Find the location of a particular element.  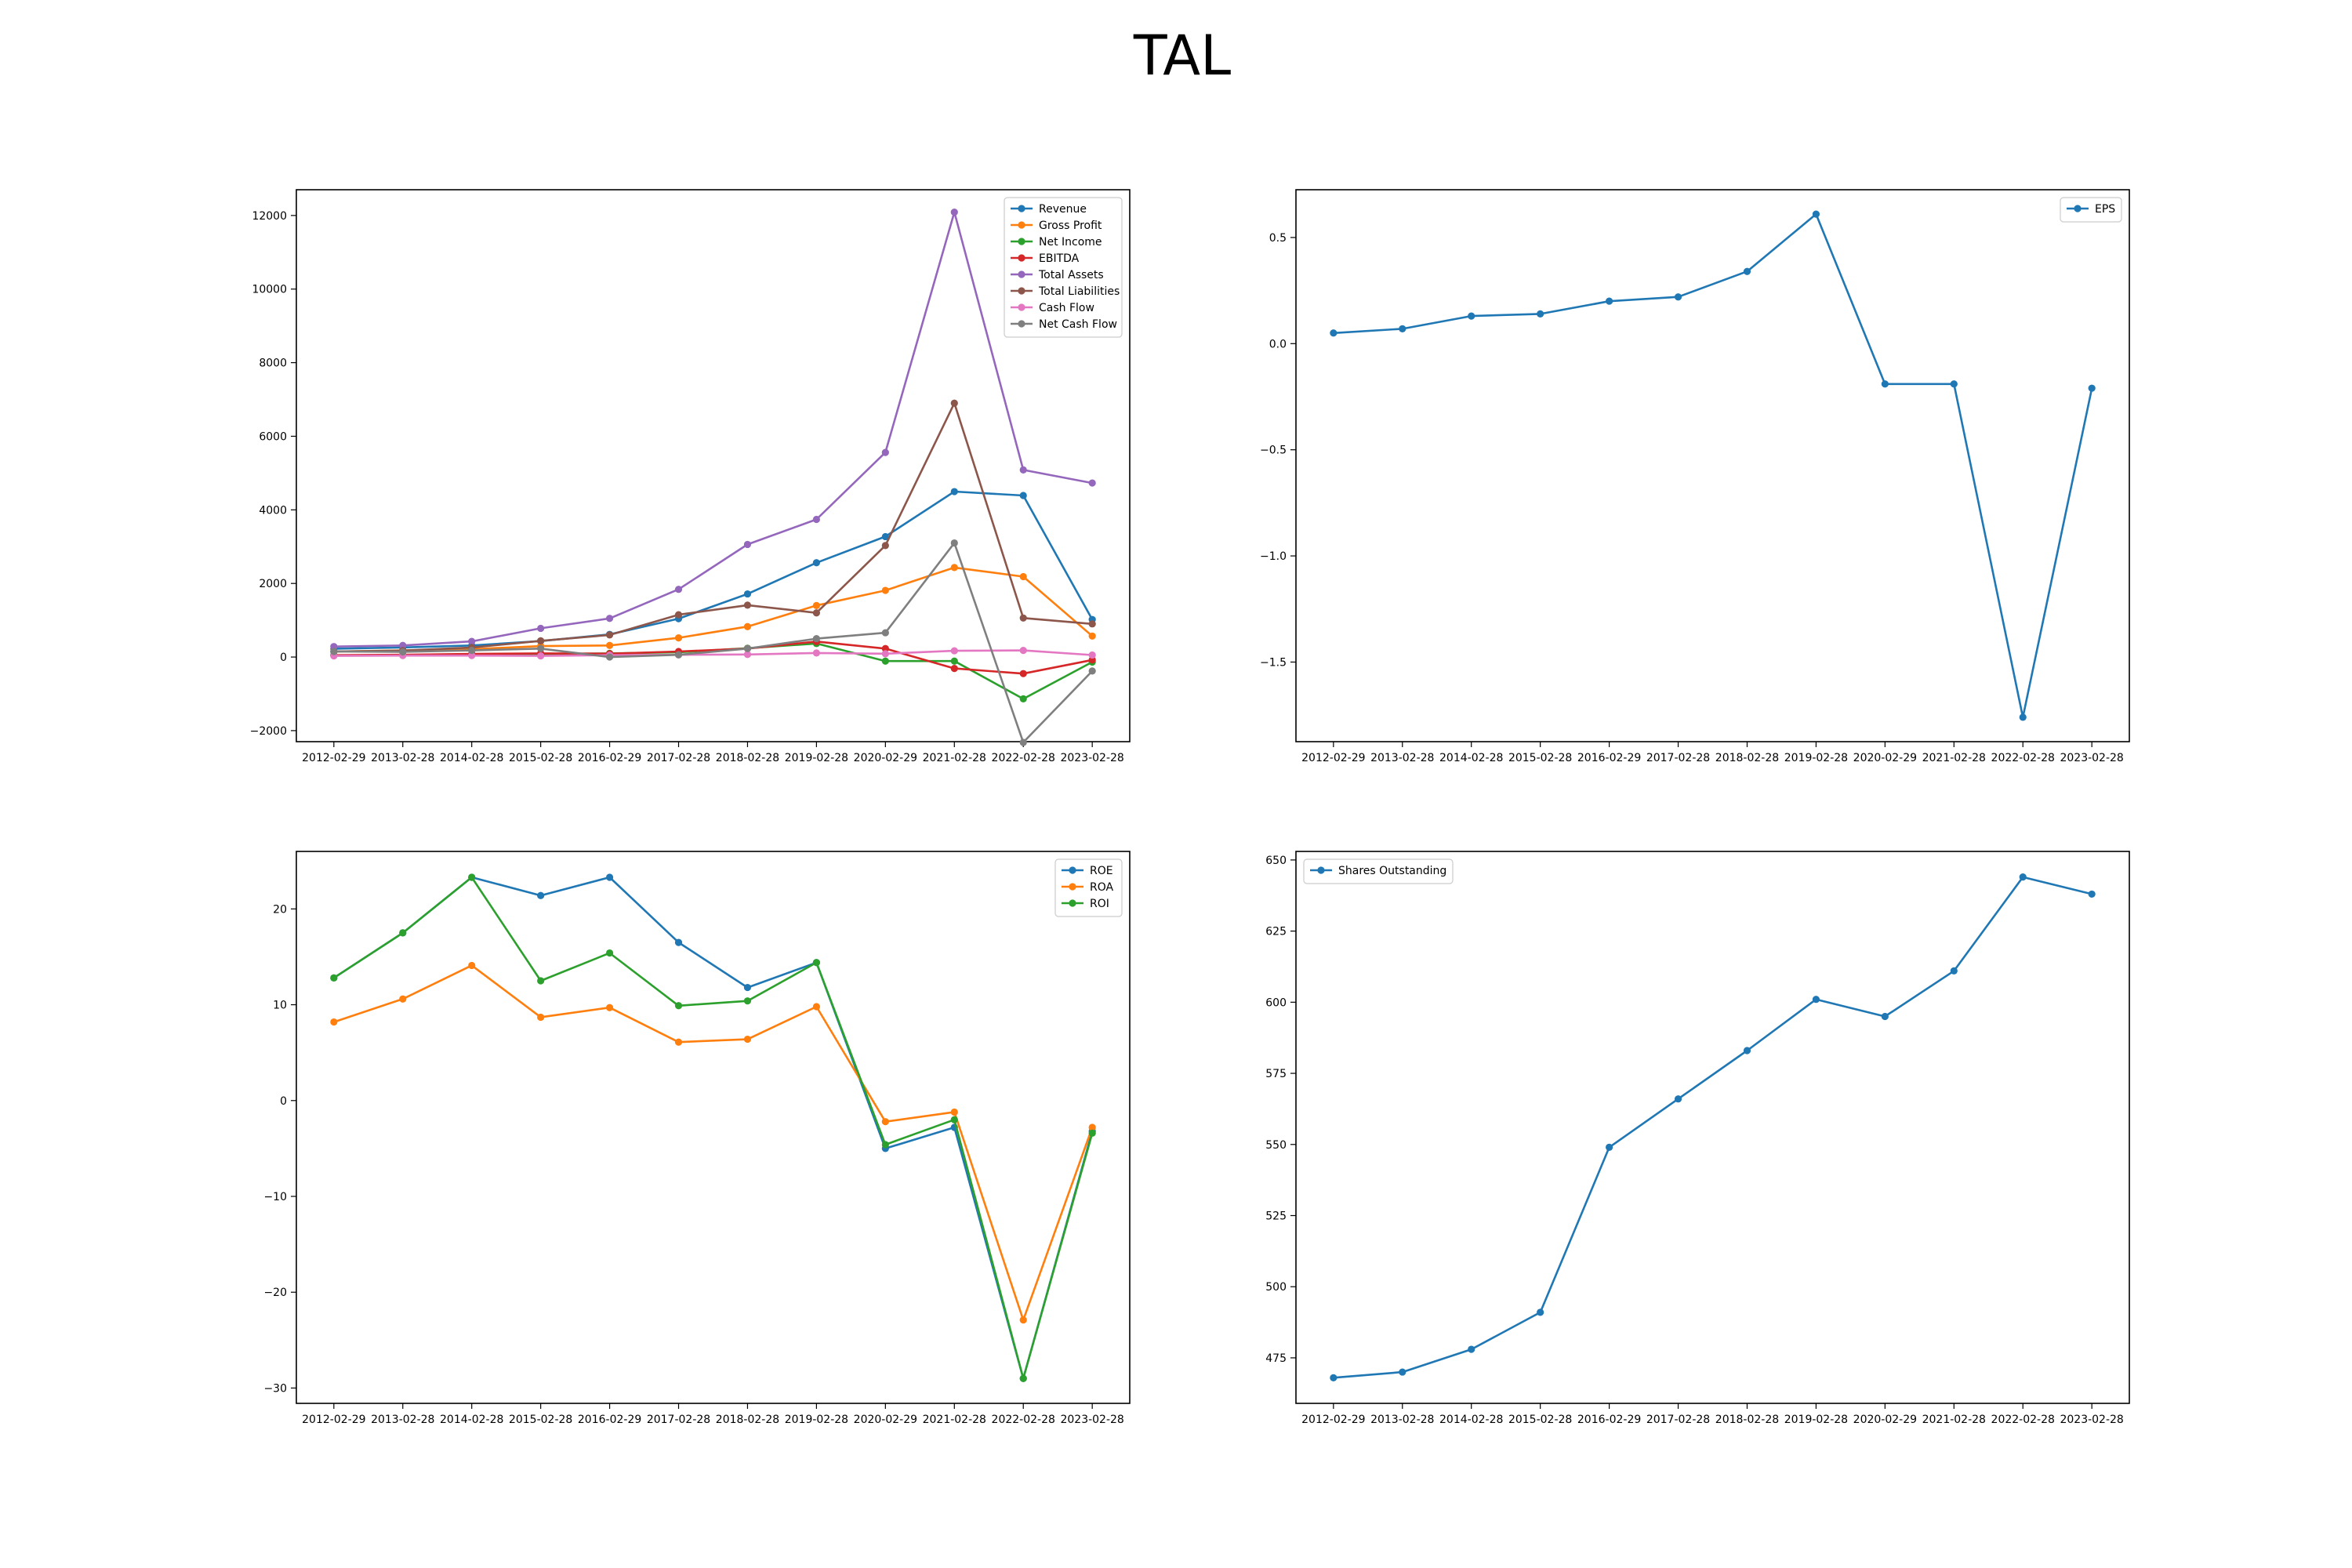

chart-3-x-tick-label: 2023-02-28 is located at coordinates (1091, 1420).